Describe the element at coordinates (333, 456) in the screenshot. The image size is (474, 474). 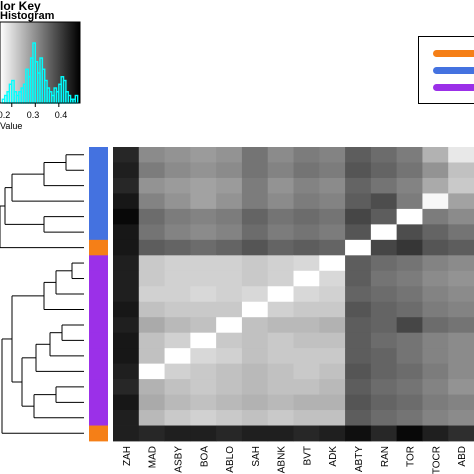
I see `column-label: ADK` at that location.